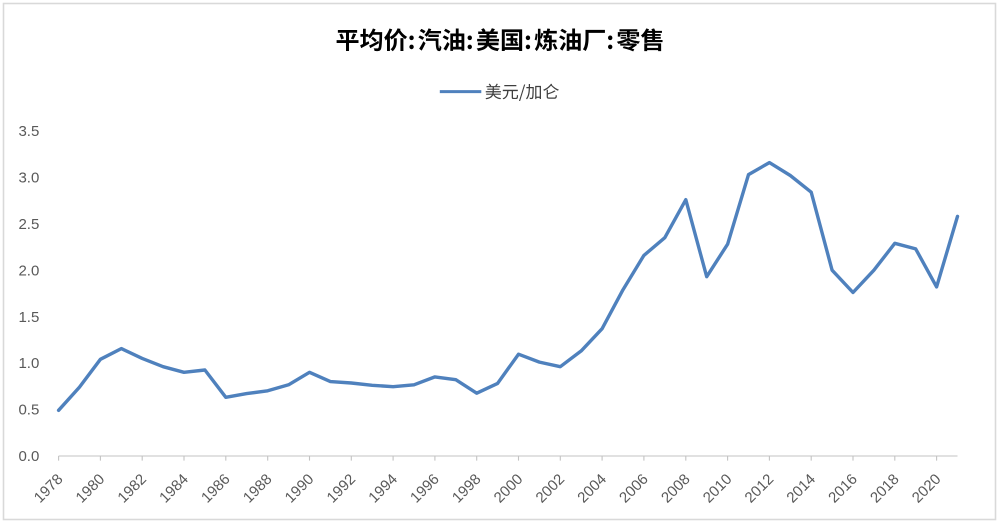  What do you see at coordinates (28, 363) in the screenshot?
I see `svg-text: 1.0` at bounding box center [28, 363].